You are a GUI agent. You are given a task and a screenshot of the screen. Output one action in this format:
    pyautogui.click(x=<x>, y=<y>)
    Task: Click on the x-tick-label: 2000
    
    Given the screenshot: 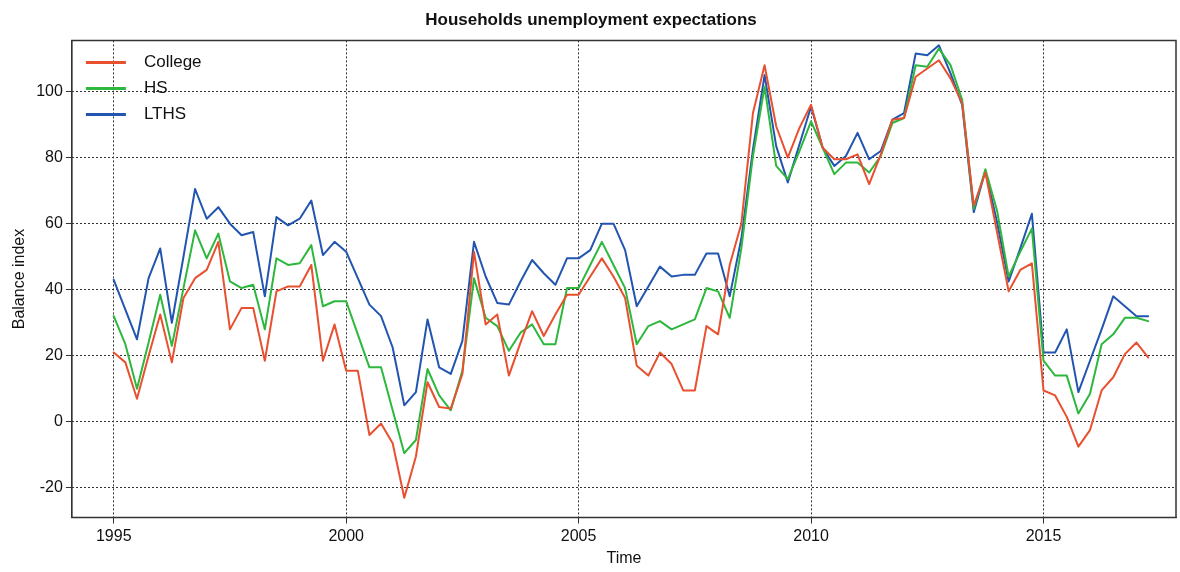 What is the action you would take?
    pyautogui.click(x=346, y=535)
    